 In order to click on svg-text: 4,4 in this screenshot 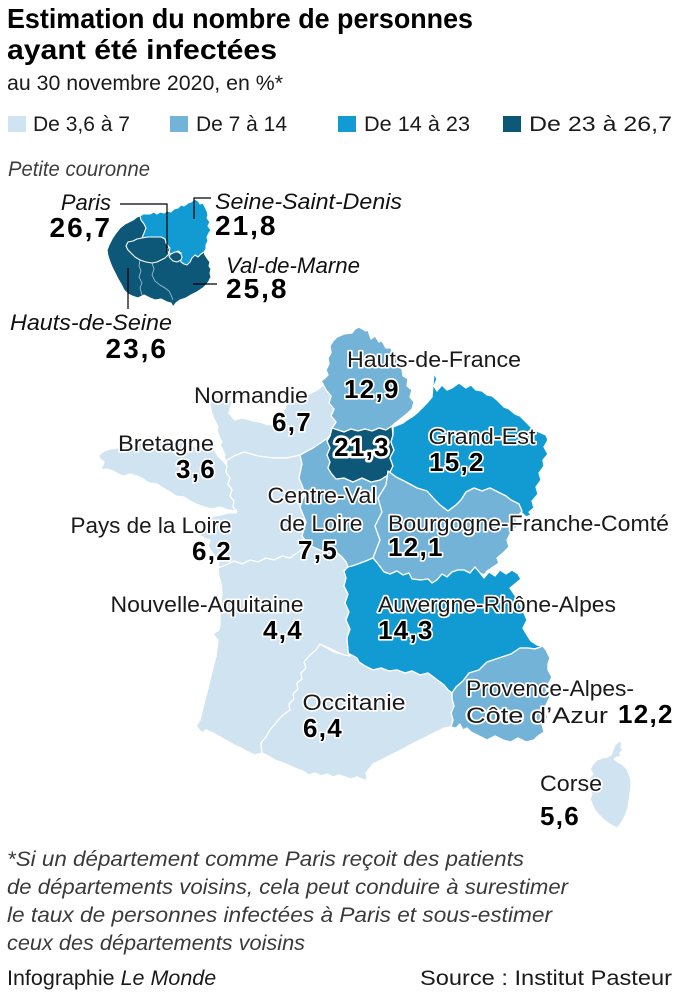, I will do `click(283, 630)`.